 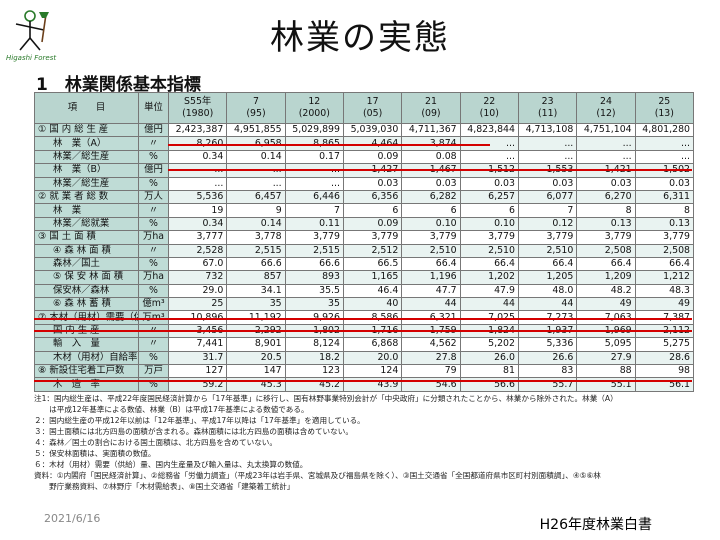 What do you see at coordinates (431, 224) in the screenshot?
I see `table-cell: 0.10` at bounding box center [431, 224].